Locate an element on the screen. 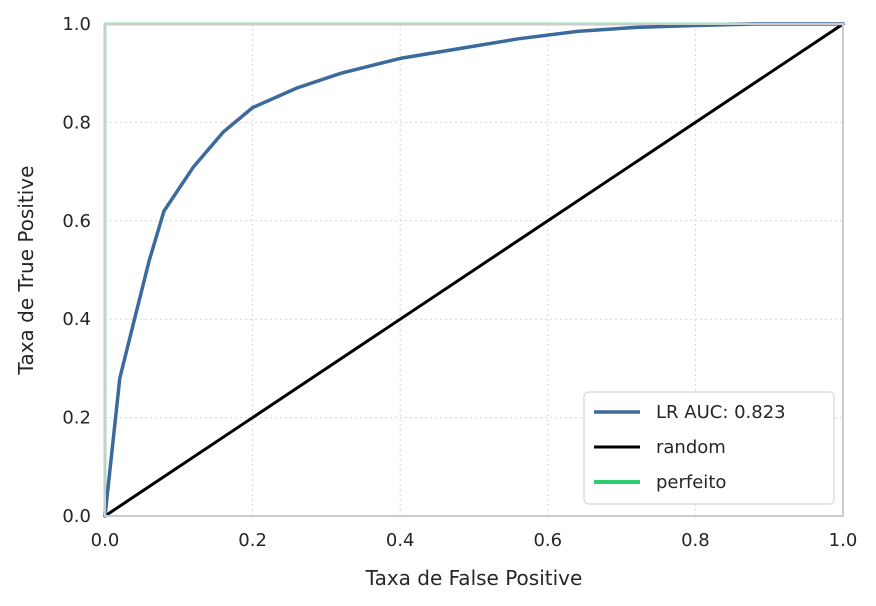 This screenshot has width=876, height=606. y-tick-label: 1.0 is located at coordinates (76, 24).